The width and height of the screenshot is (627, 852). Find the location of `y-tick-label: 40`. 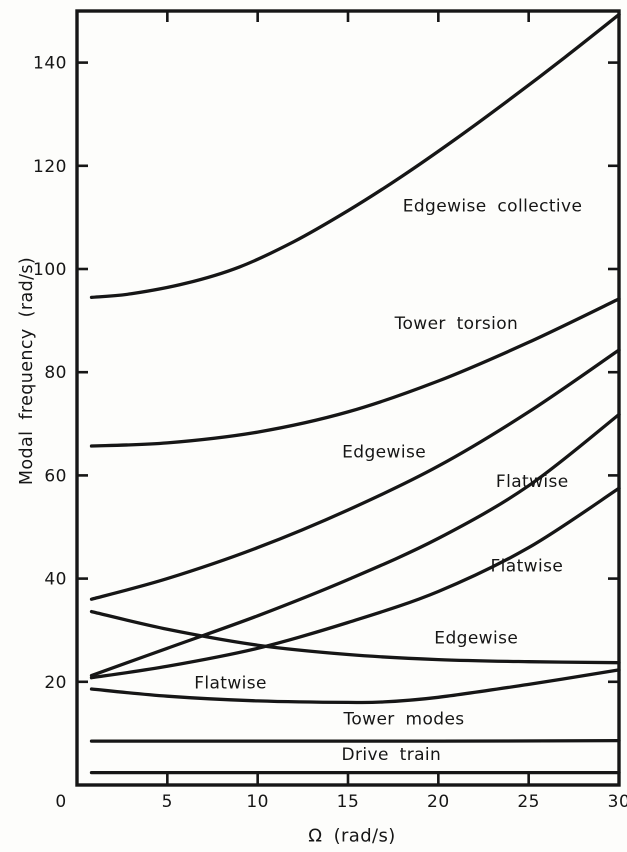

y-tick-label: 40 is located at coordinates (55, 580).